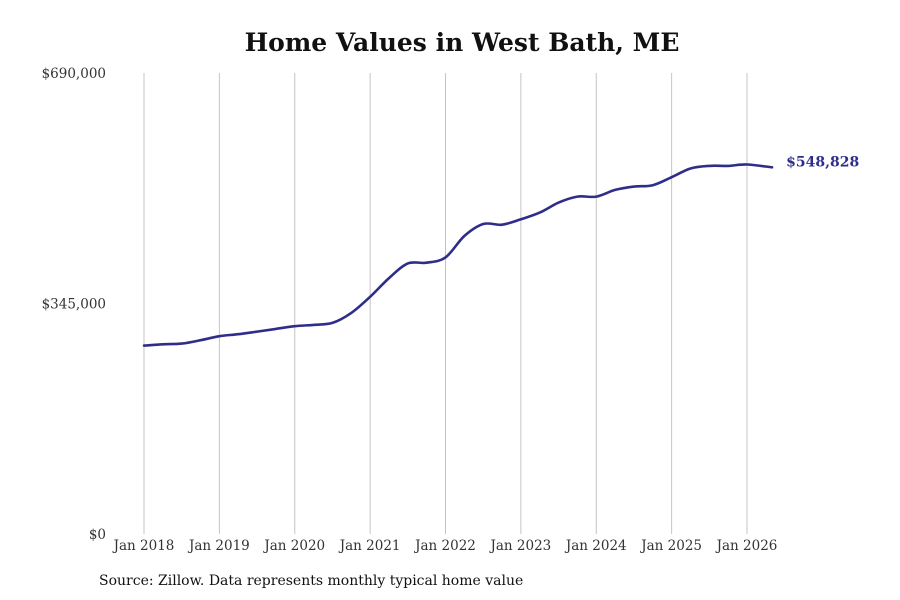  I want to click on x-tick-label: Jan 2020, so click(293, 546).